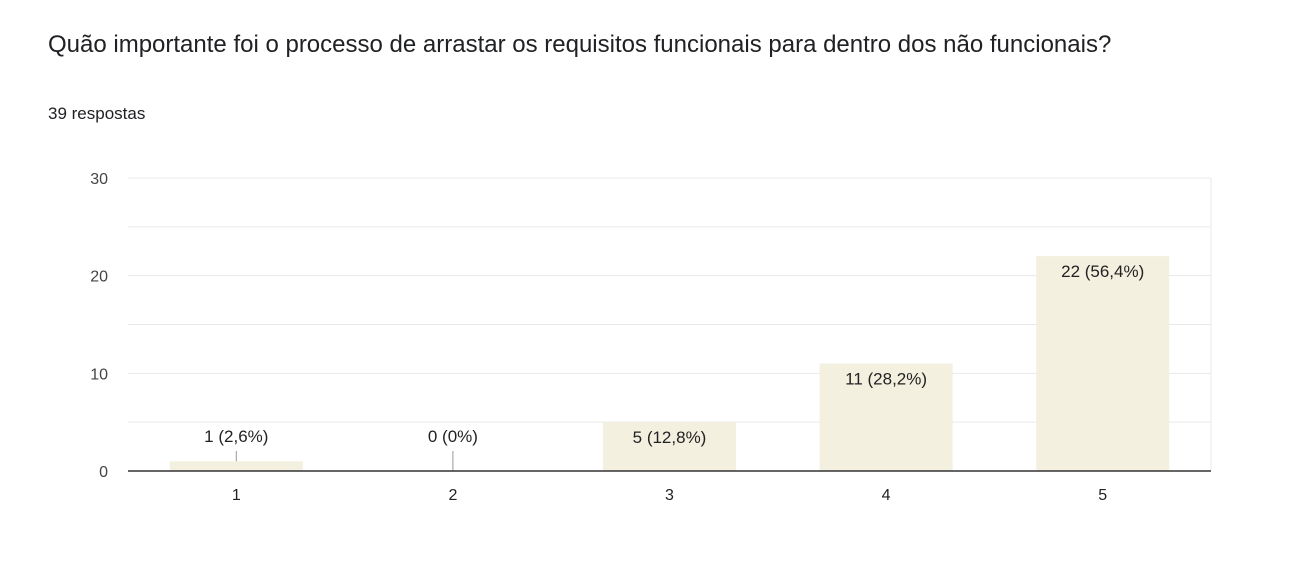 This screenshot has width=1300, height=580. I want to click on x-tick-label: 1, so click(236, 495).